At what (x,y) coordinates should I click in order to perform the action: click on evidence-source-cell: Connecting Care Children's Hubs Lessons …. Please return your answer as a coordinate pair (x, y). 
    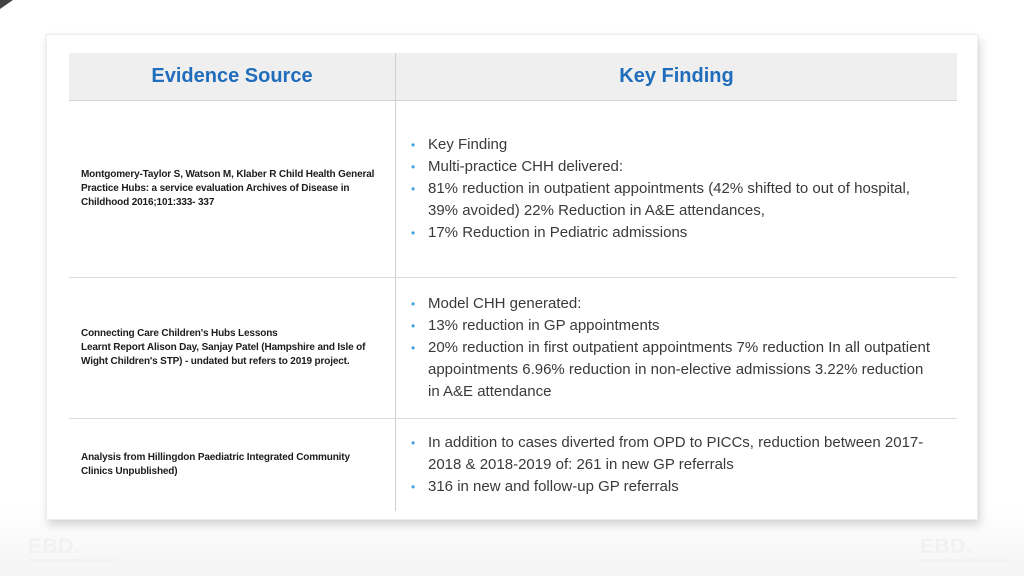
    Looking at the image, I should click on (232, 348).